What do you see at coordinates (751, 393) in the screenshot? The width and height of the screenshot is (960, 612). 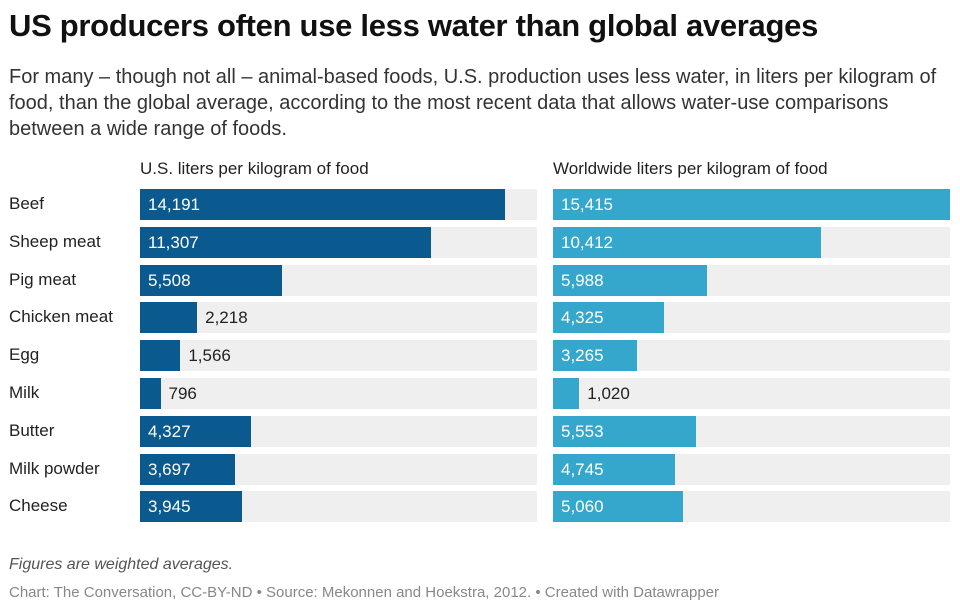 I see `bar-track: 1,020` at bounding box center [751, 393].